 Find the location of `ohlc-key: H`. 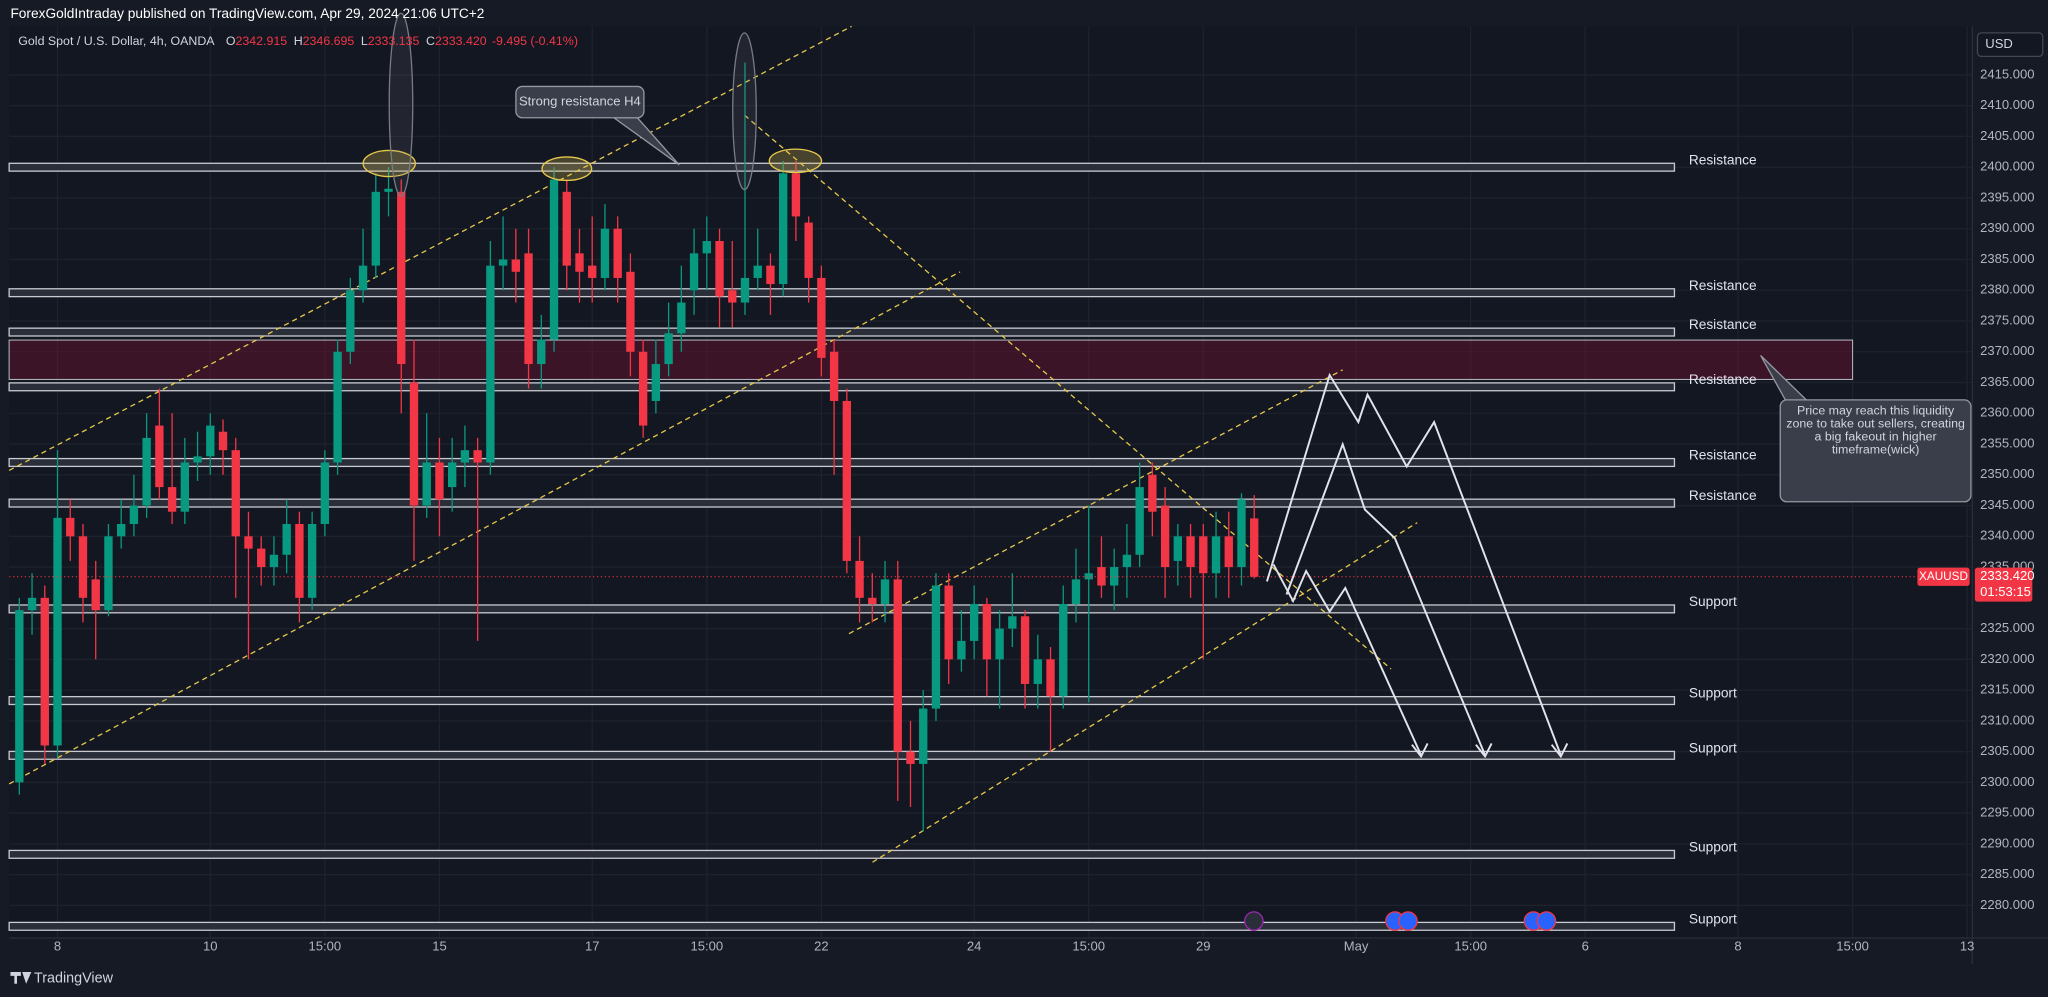

ohlc-key: H is located at coordinates (298, 41).